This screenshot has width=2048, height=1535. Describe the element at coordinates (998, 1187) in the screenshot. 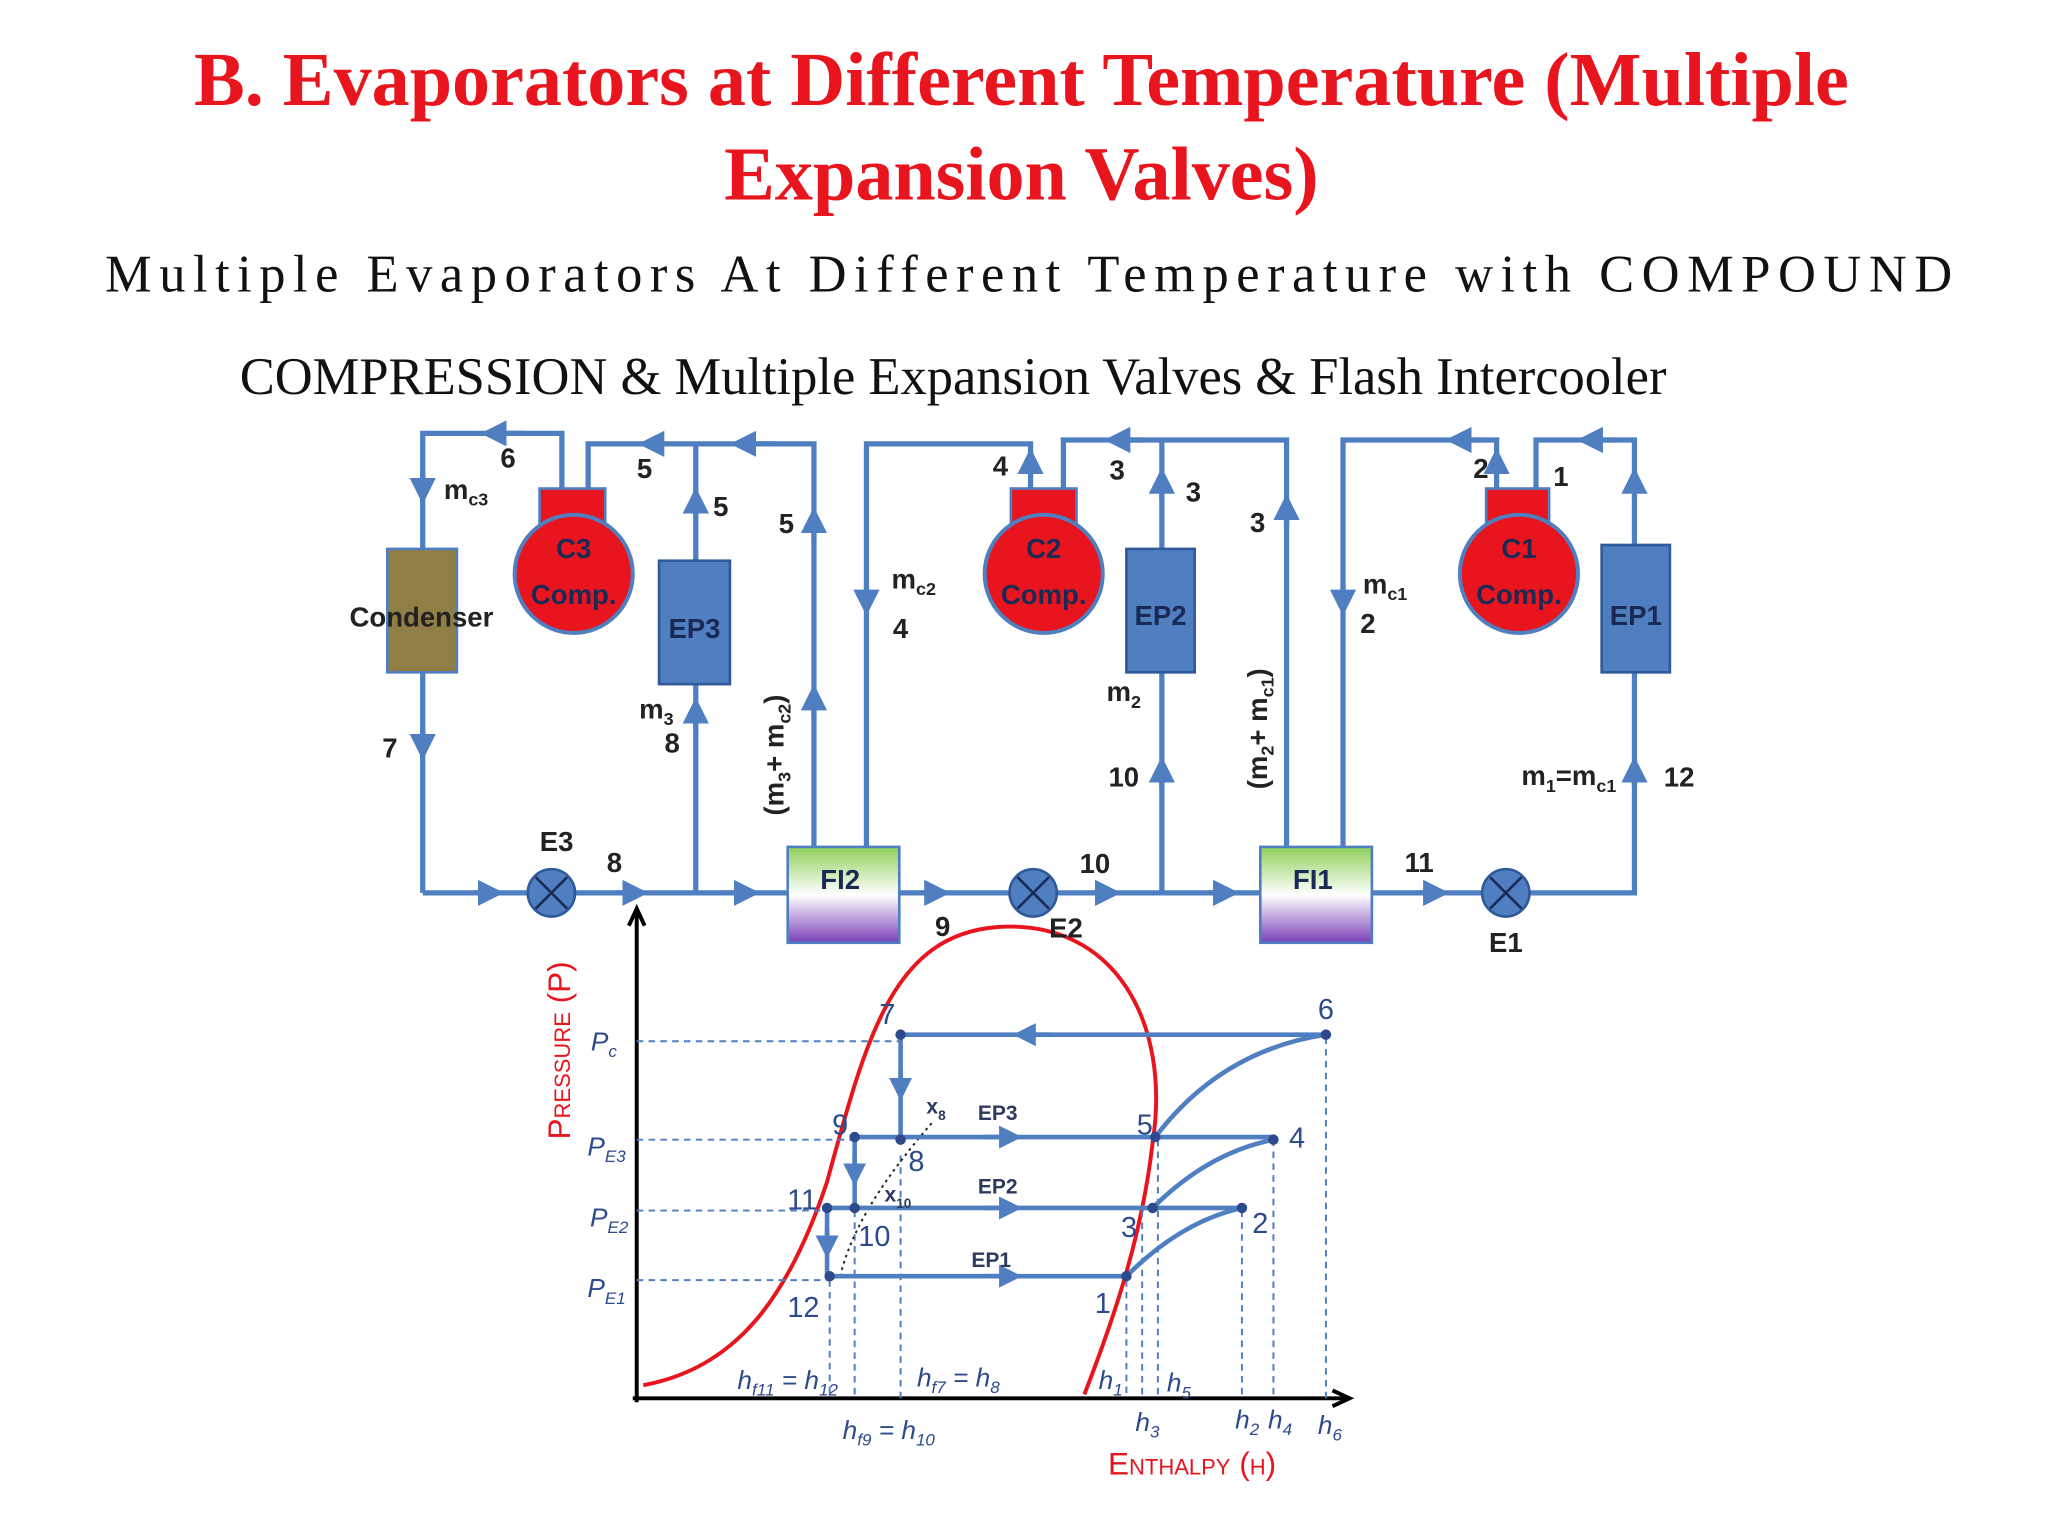

I see `evaporator-label: EP2` at that location.